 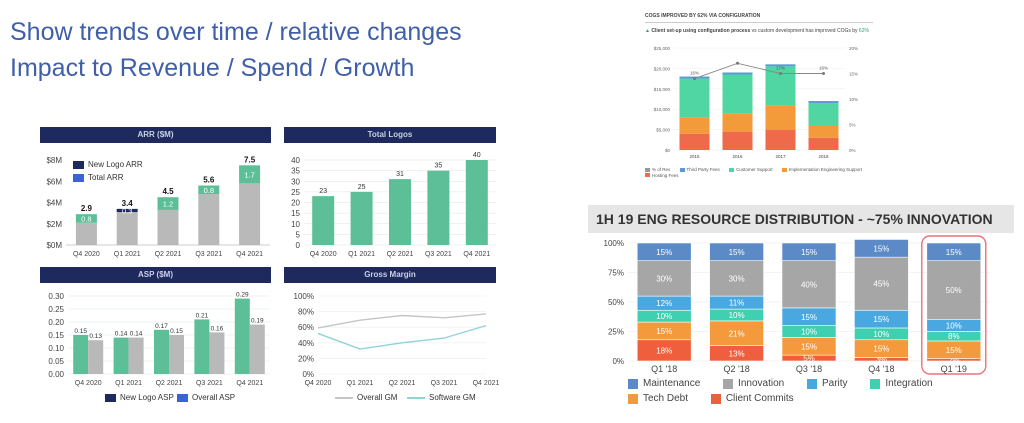 I want to click on eng-segment-label: 50%, so click(x=954, y=290).